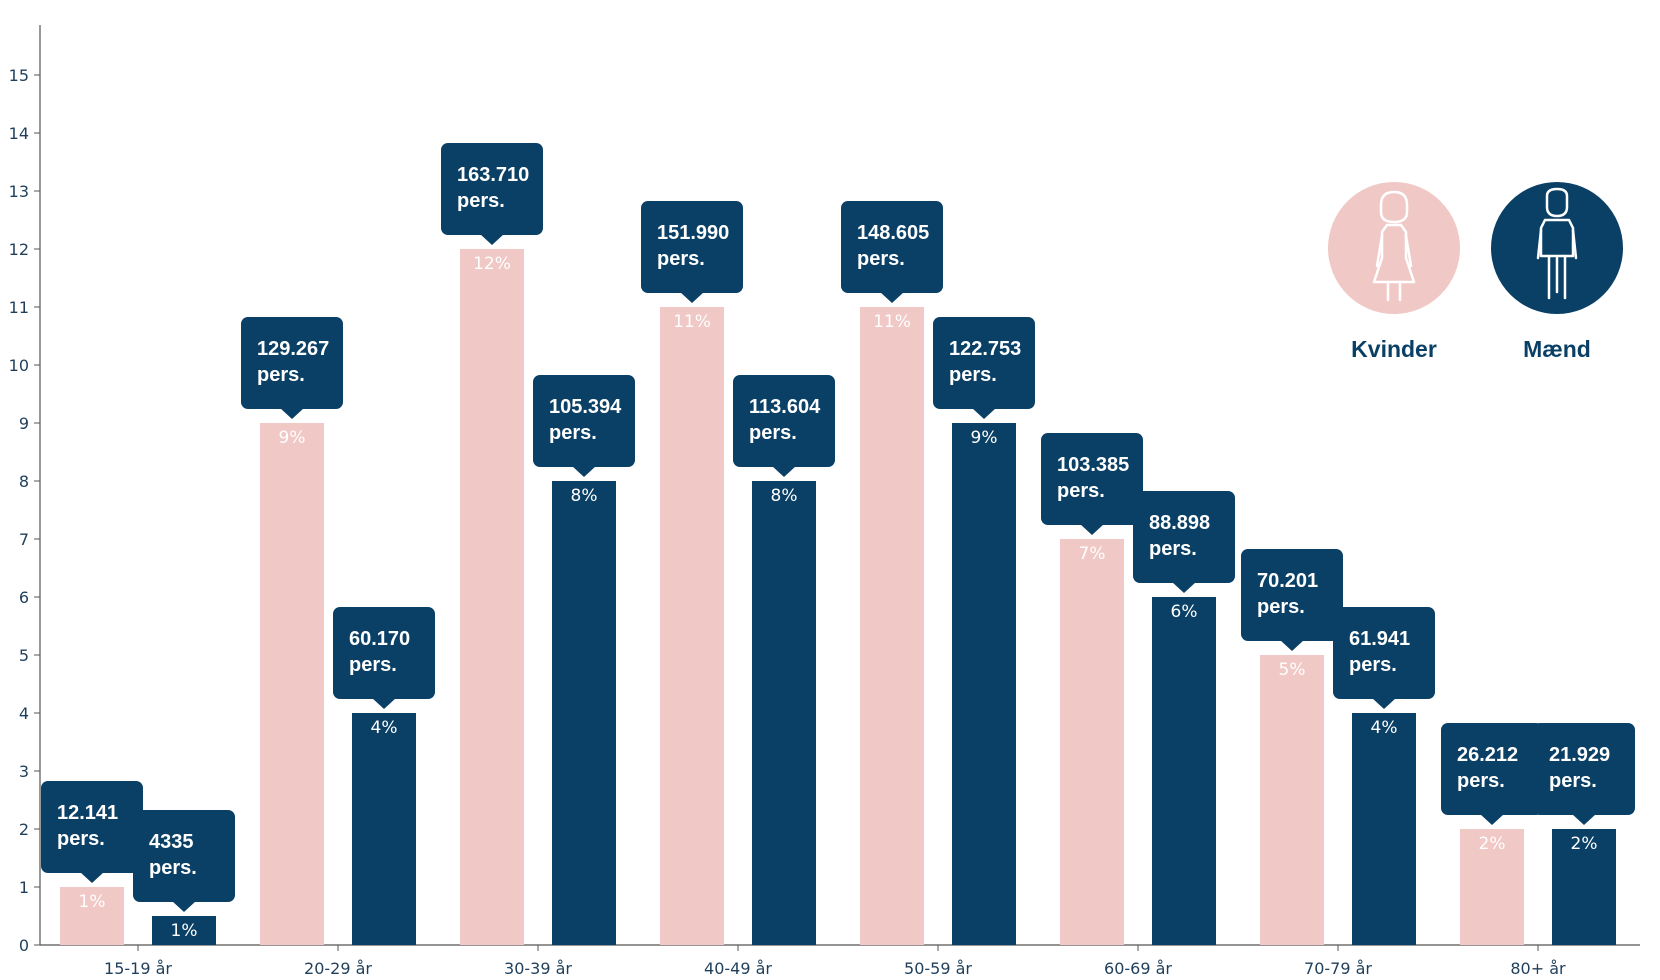 This screenshot has height=980, width=1660. Describe the element at coordinates (1538, 968) in the screenshot. I see `x-tick-label: 80+ år` at that location.